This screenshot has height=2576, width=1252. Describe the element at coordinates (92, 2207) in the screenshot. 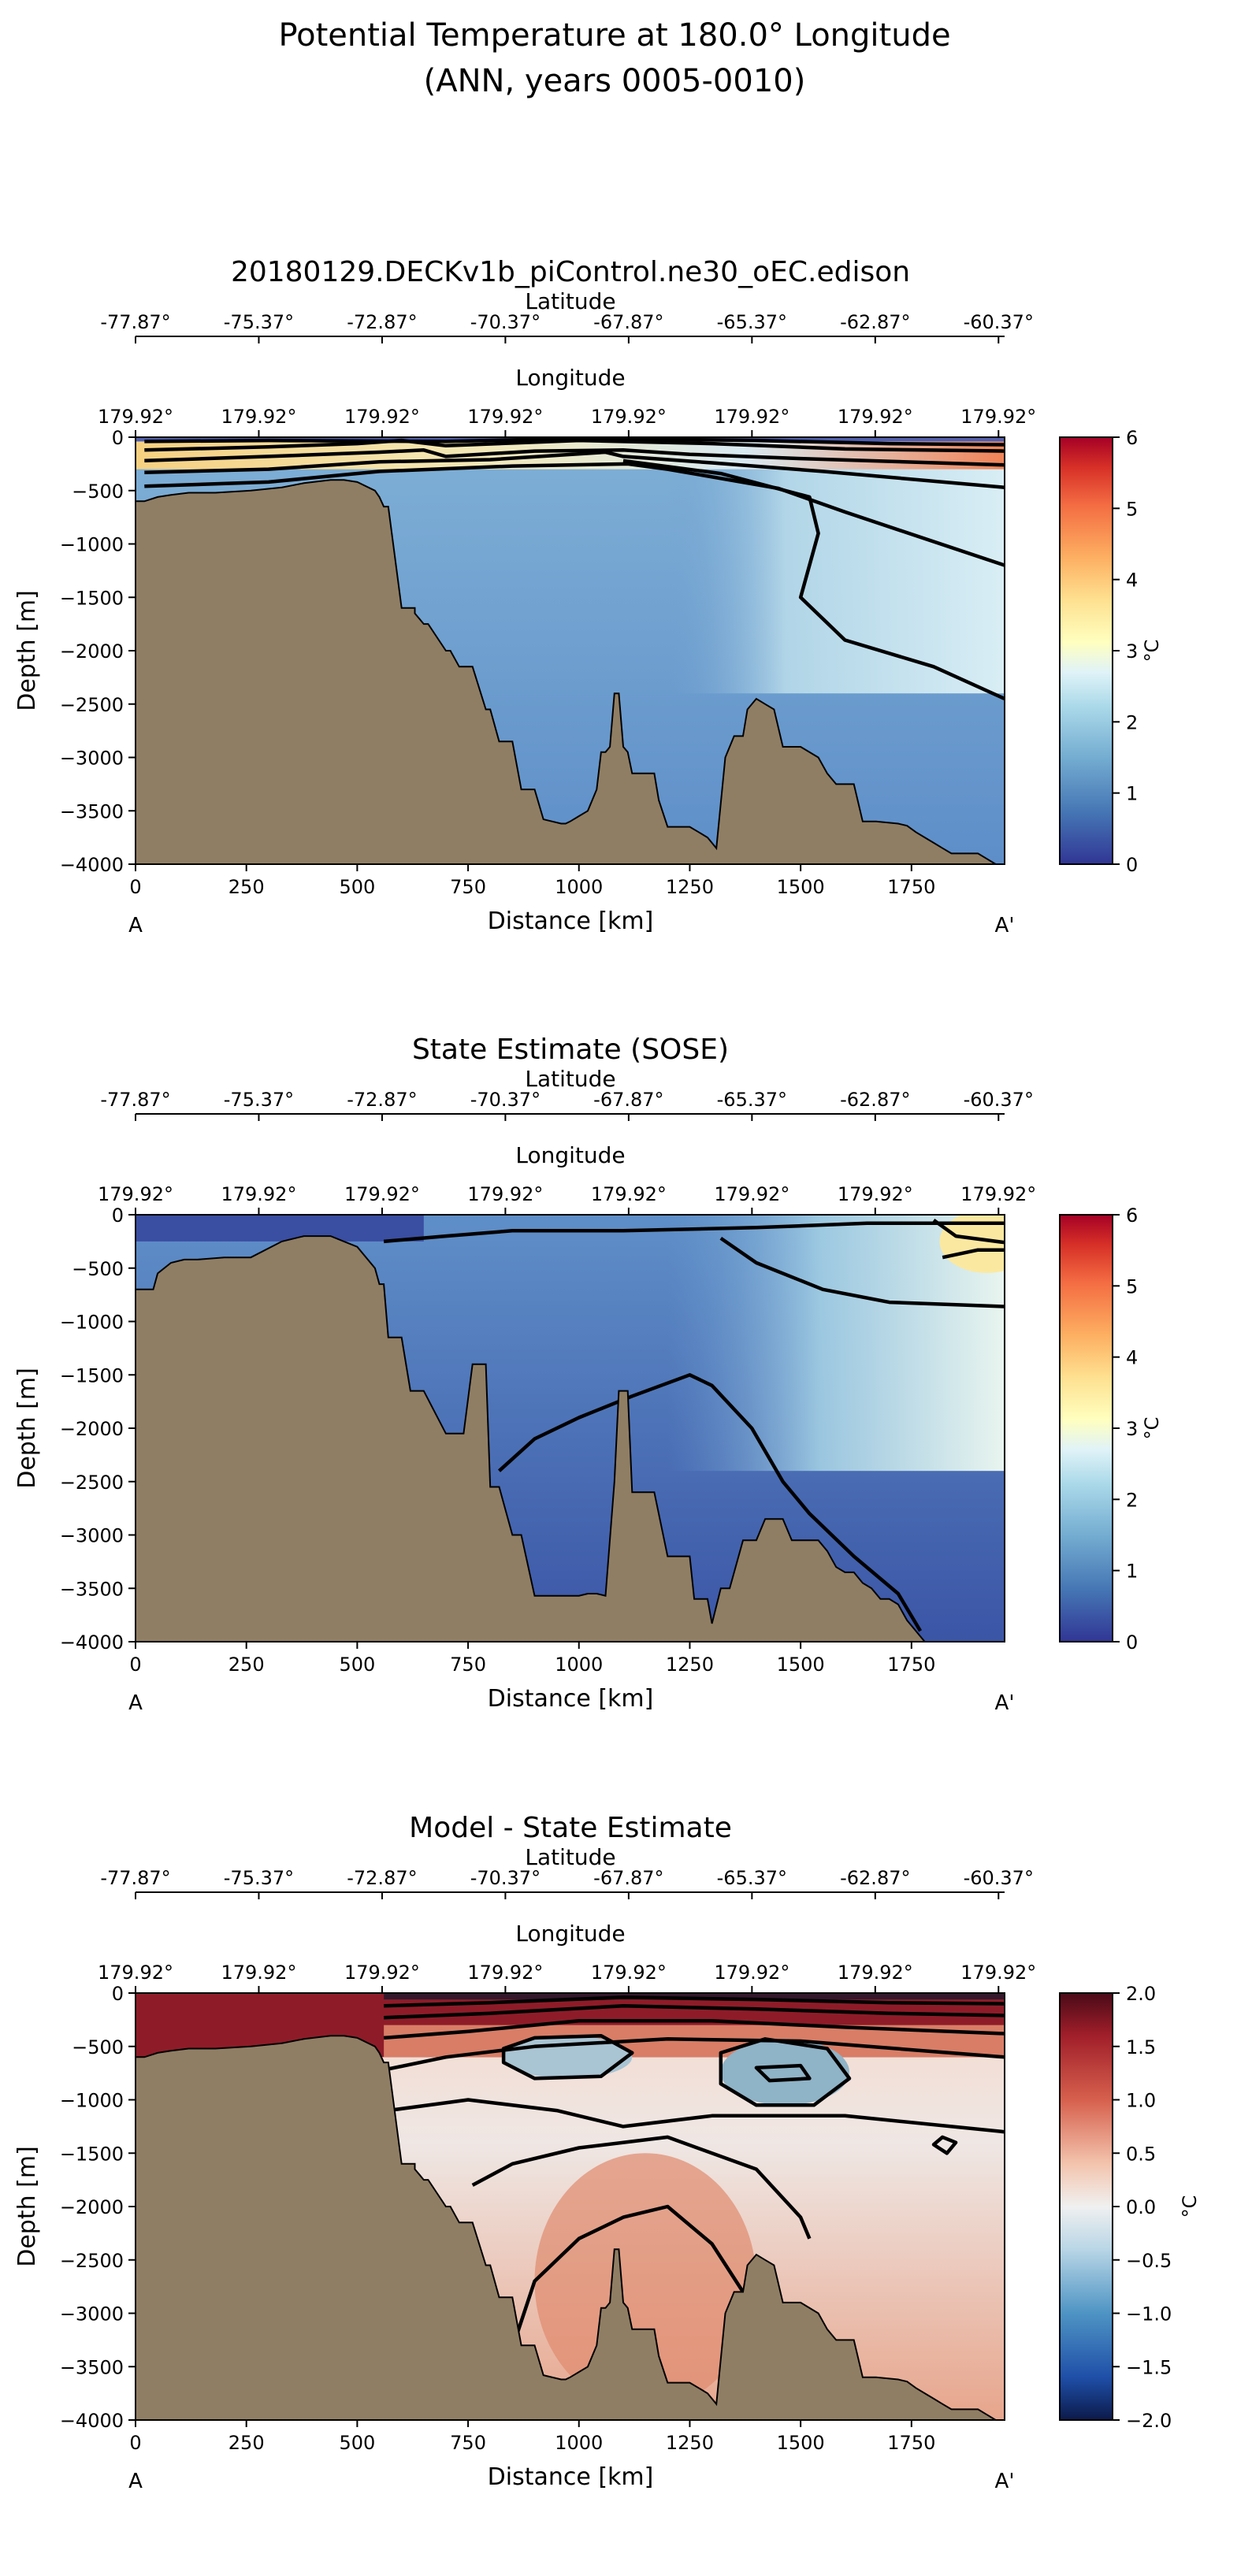

I see `y-tick-label: −2000` at that location.